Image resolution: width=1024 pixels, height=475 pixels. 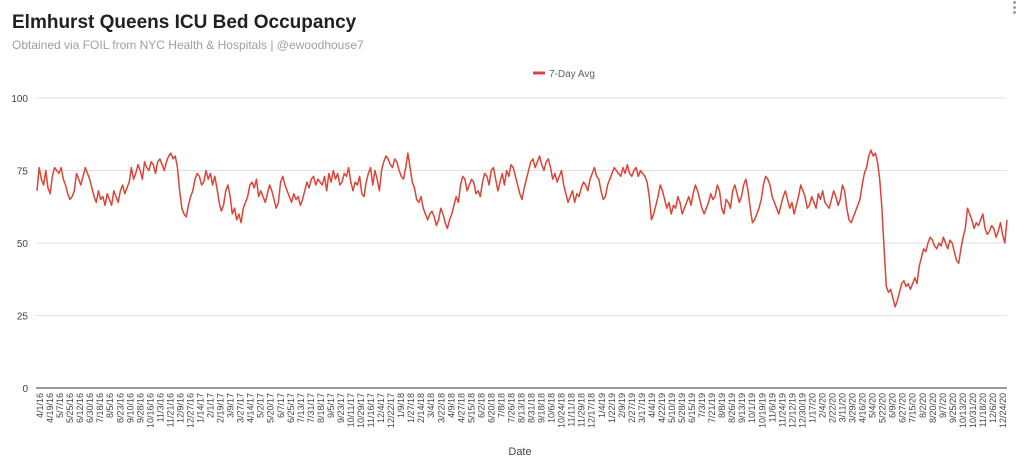 What do you see at coordinates (23, 317) in the screenshot?
I see `y-tick-label: 25` at bounding box center [23, 317].